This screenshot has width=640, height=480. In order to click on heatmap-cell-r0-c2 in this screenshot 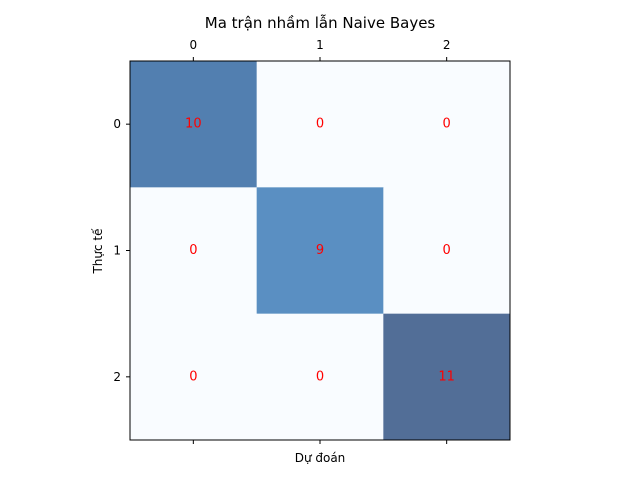, I will do `click(447, 124)`.